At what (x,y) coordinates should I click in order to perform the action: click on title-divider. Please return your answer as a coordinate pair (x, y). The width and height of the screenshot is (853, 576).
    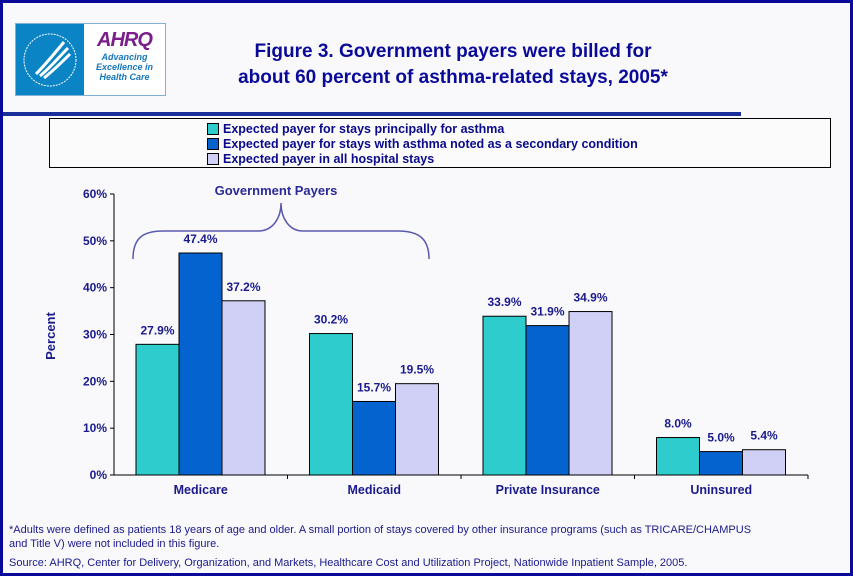
    Looking at the image, I should click on (372, 114).